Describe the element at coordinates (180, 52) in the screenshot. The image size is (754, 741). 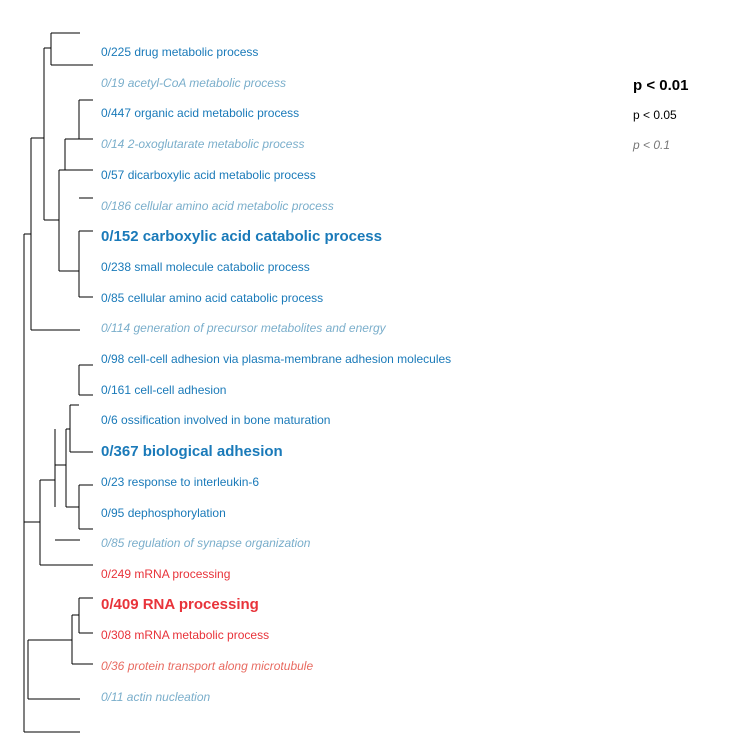
I see `go-term-label: 0/225 drug metabolic process` at that location.